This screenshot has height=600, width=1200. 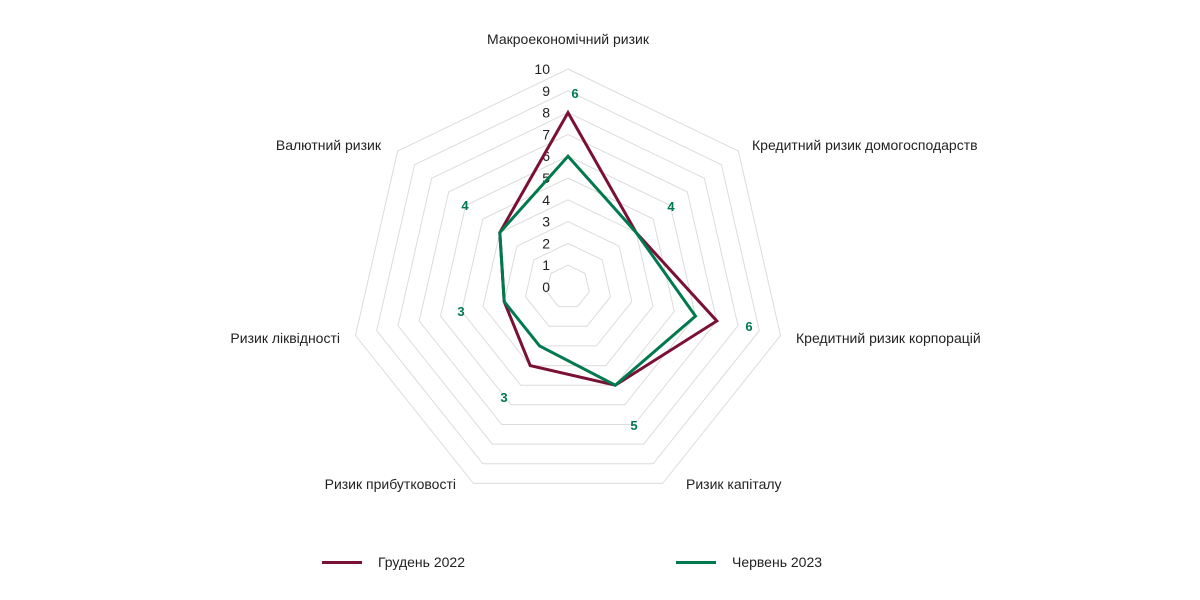 I want to click on series-lines, so click(x=609, y=248).